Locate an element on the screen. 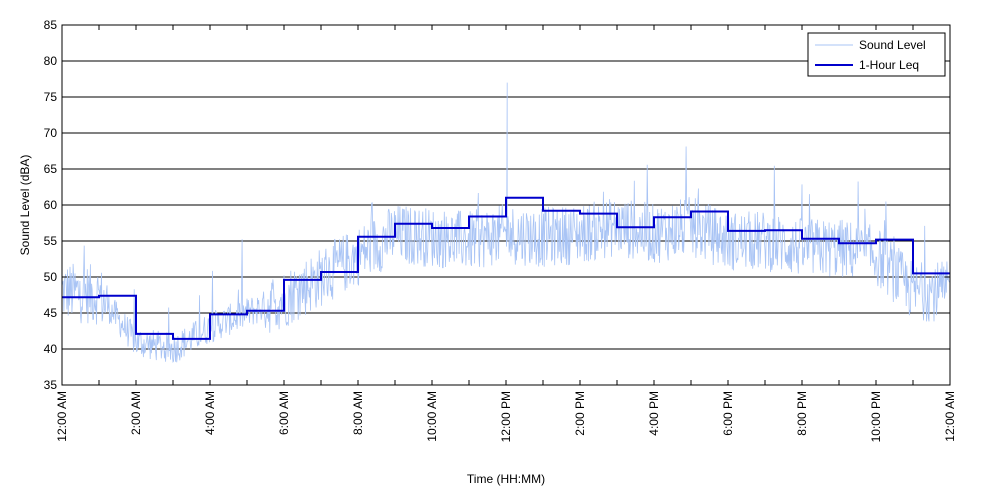 Image resolution: width=1000 pixels, height=500 pixels. y-tick-label: 40 is located at coordinates (51, 349).